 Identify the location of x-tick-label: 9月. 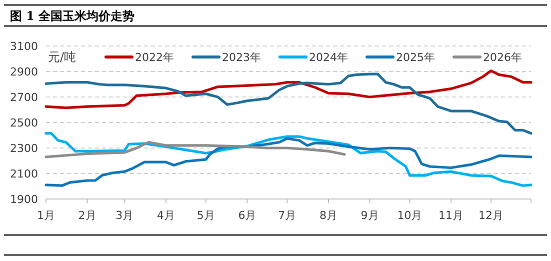
(369, 215).